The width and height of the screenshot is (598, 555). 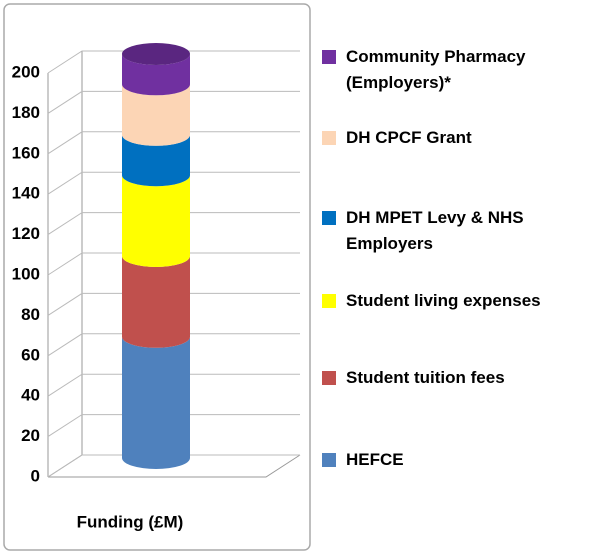 I want to click on legend-label: DH MPET Levy & NHS Employers, so click(x=435, y=230).